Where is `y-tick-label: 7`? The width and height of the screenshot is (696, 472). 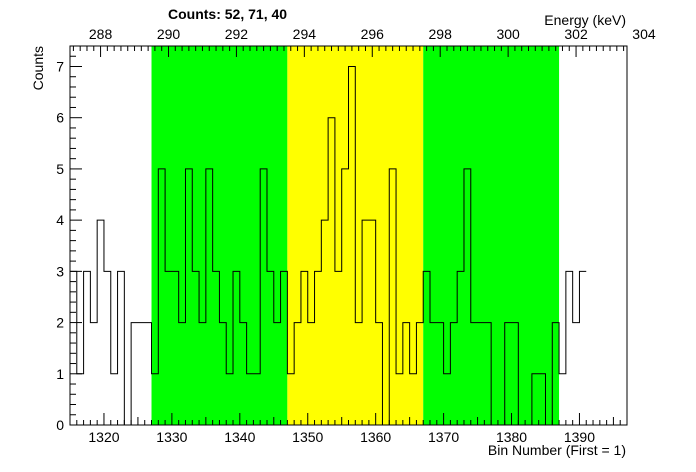
y-tick-label: 7 is located at coordinates (60, 66).